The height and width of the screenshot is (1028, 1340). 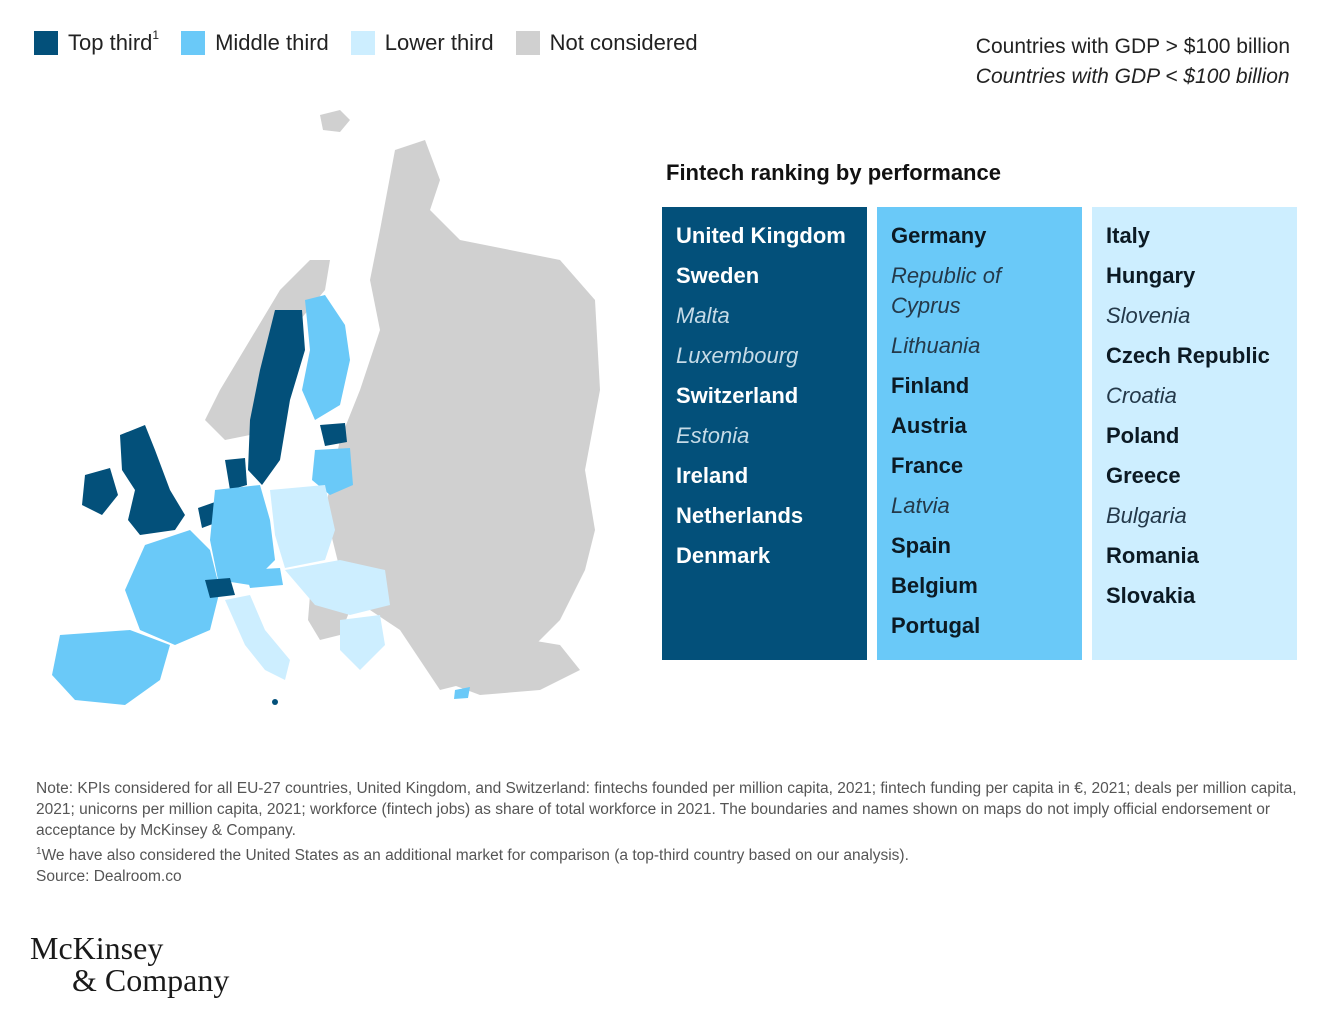 I want to click on map-region-austria, so click(x=264, y=578).